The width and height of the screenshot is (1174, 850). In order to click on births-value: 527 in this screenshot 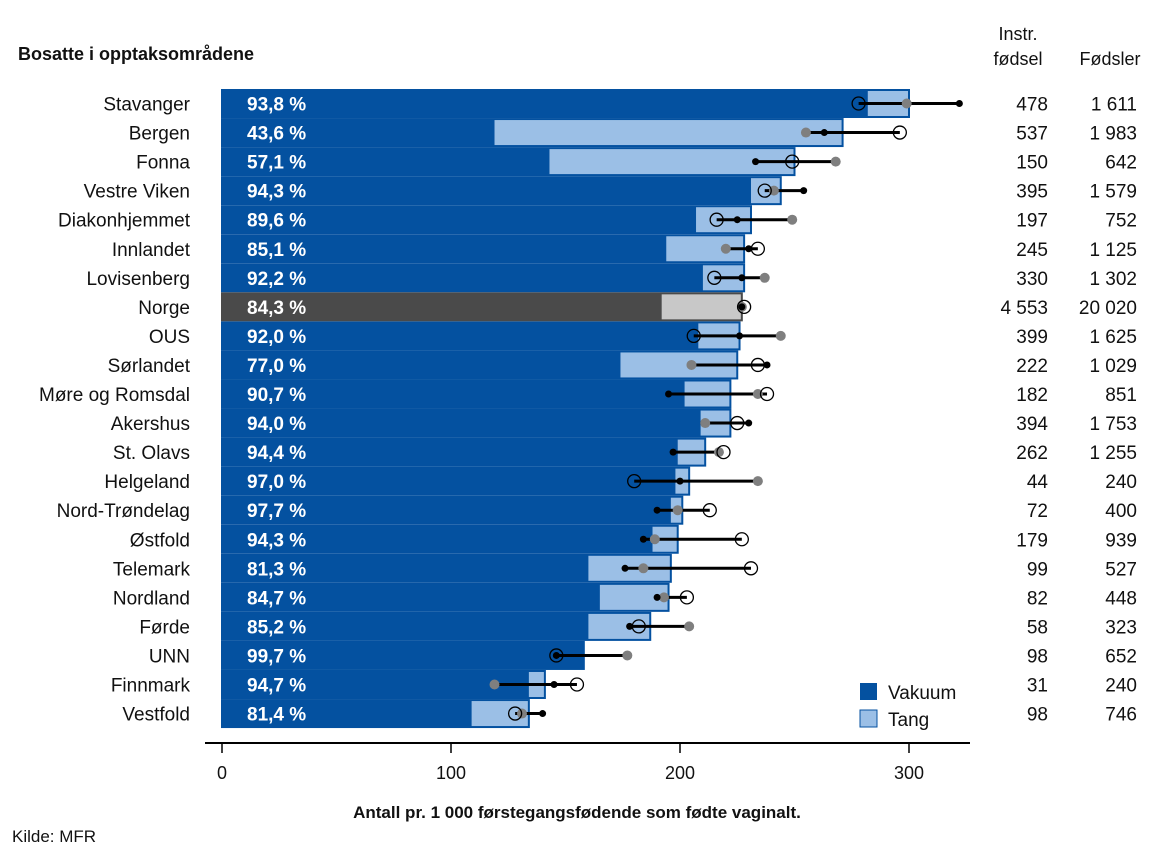, I will do `click(1121, 569)`.